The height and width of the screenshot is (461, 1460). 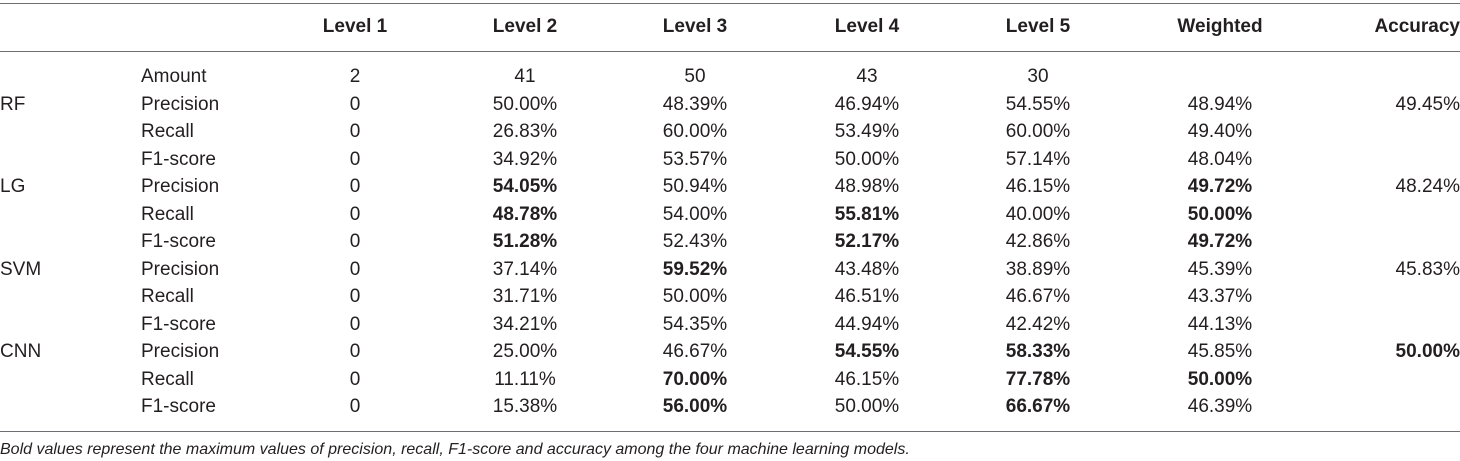 I want to click on header-level-2: Level 2, so click(x=525, y=26).